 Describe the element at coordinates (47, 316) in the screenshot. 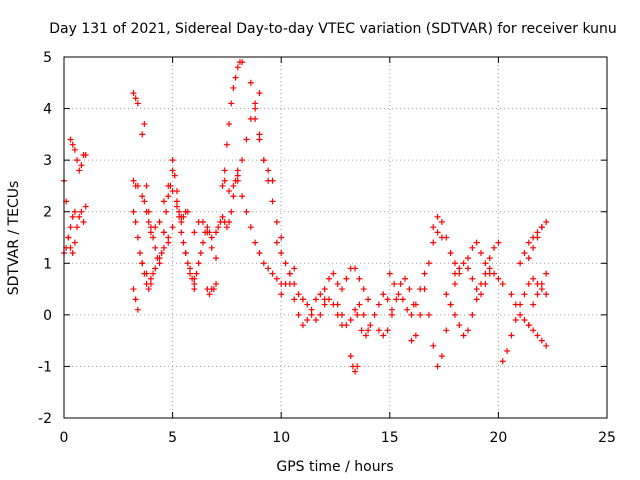

I see `y-tick-label: 0` at that location.